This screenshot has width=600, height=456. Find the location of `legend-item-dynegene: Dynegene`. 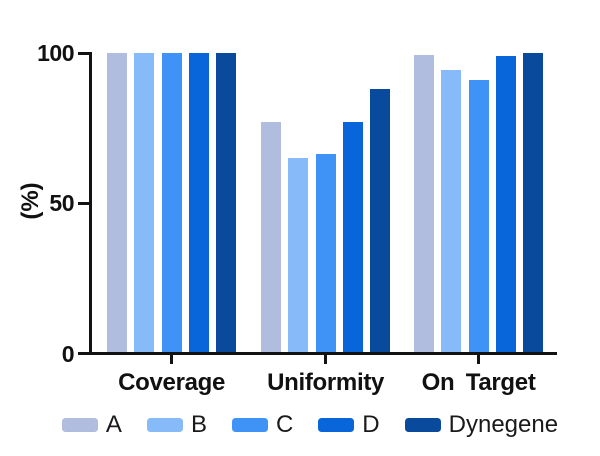

legend-item-dynegene: Dynegene is located at coordinates (481, 424).